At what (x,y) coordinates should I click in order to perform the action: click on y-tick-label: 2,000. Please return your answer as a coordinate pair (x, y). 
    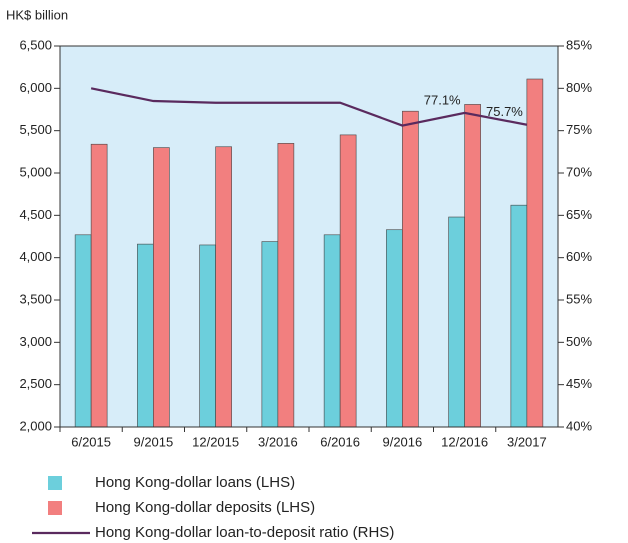
    Looking at the image, I should click on (35, 425).